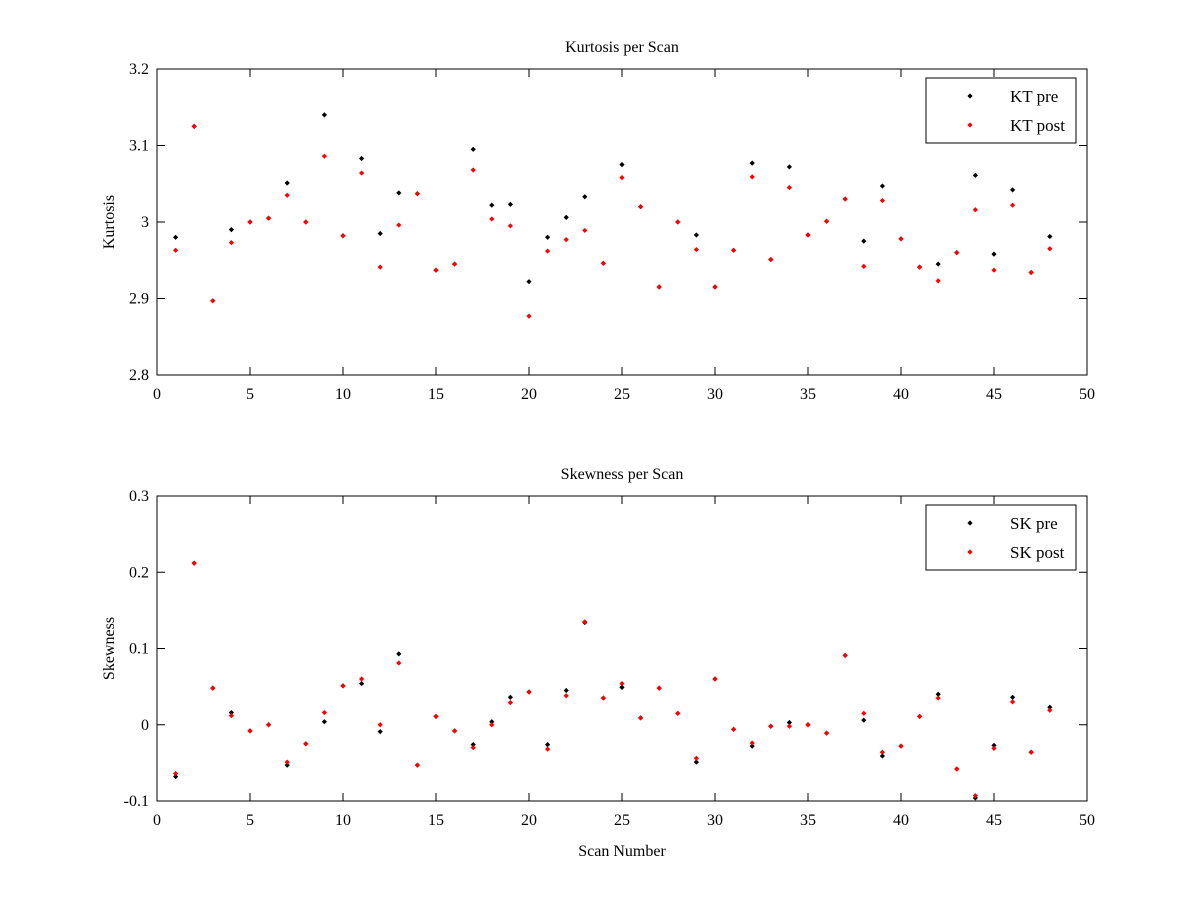 The width and height of the screenshot is (1200, 900). I want to click on legend-label: KT post, so click(1037, 125).